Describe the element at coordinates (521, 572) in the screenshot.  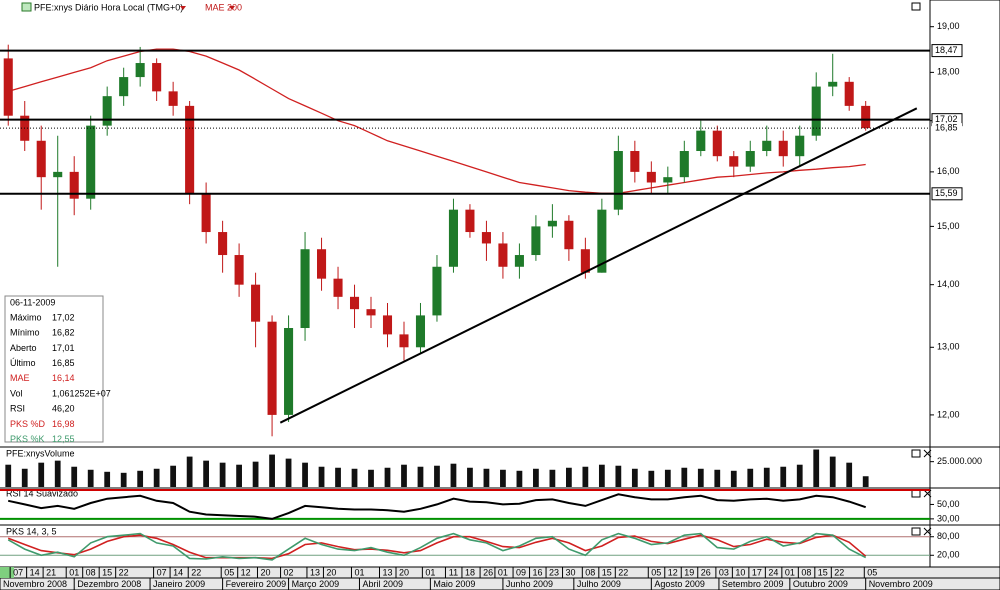
I see `x-tick-label: 09` at that location.